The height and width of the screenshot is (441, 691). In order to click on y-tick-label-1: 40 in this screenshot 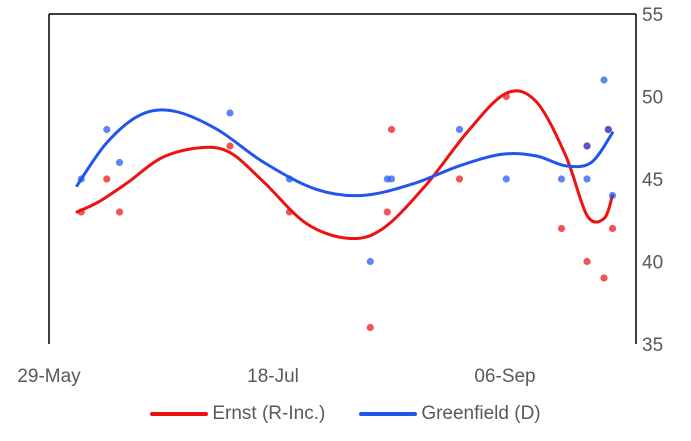, I will do `click(652, 263)`.